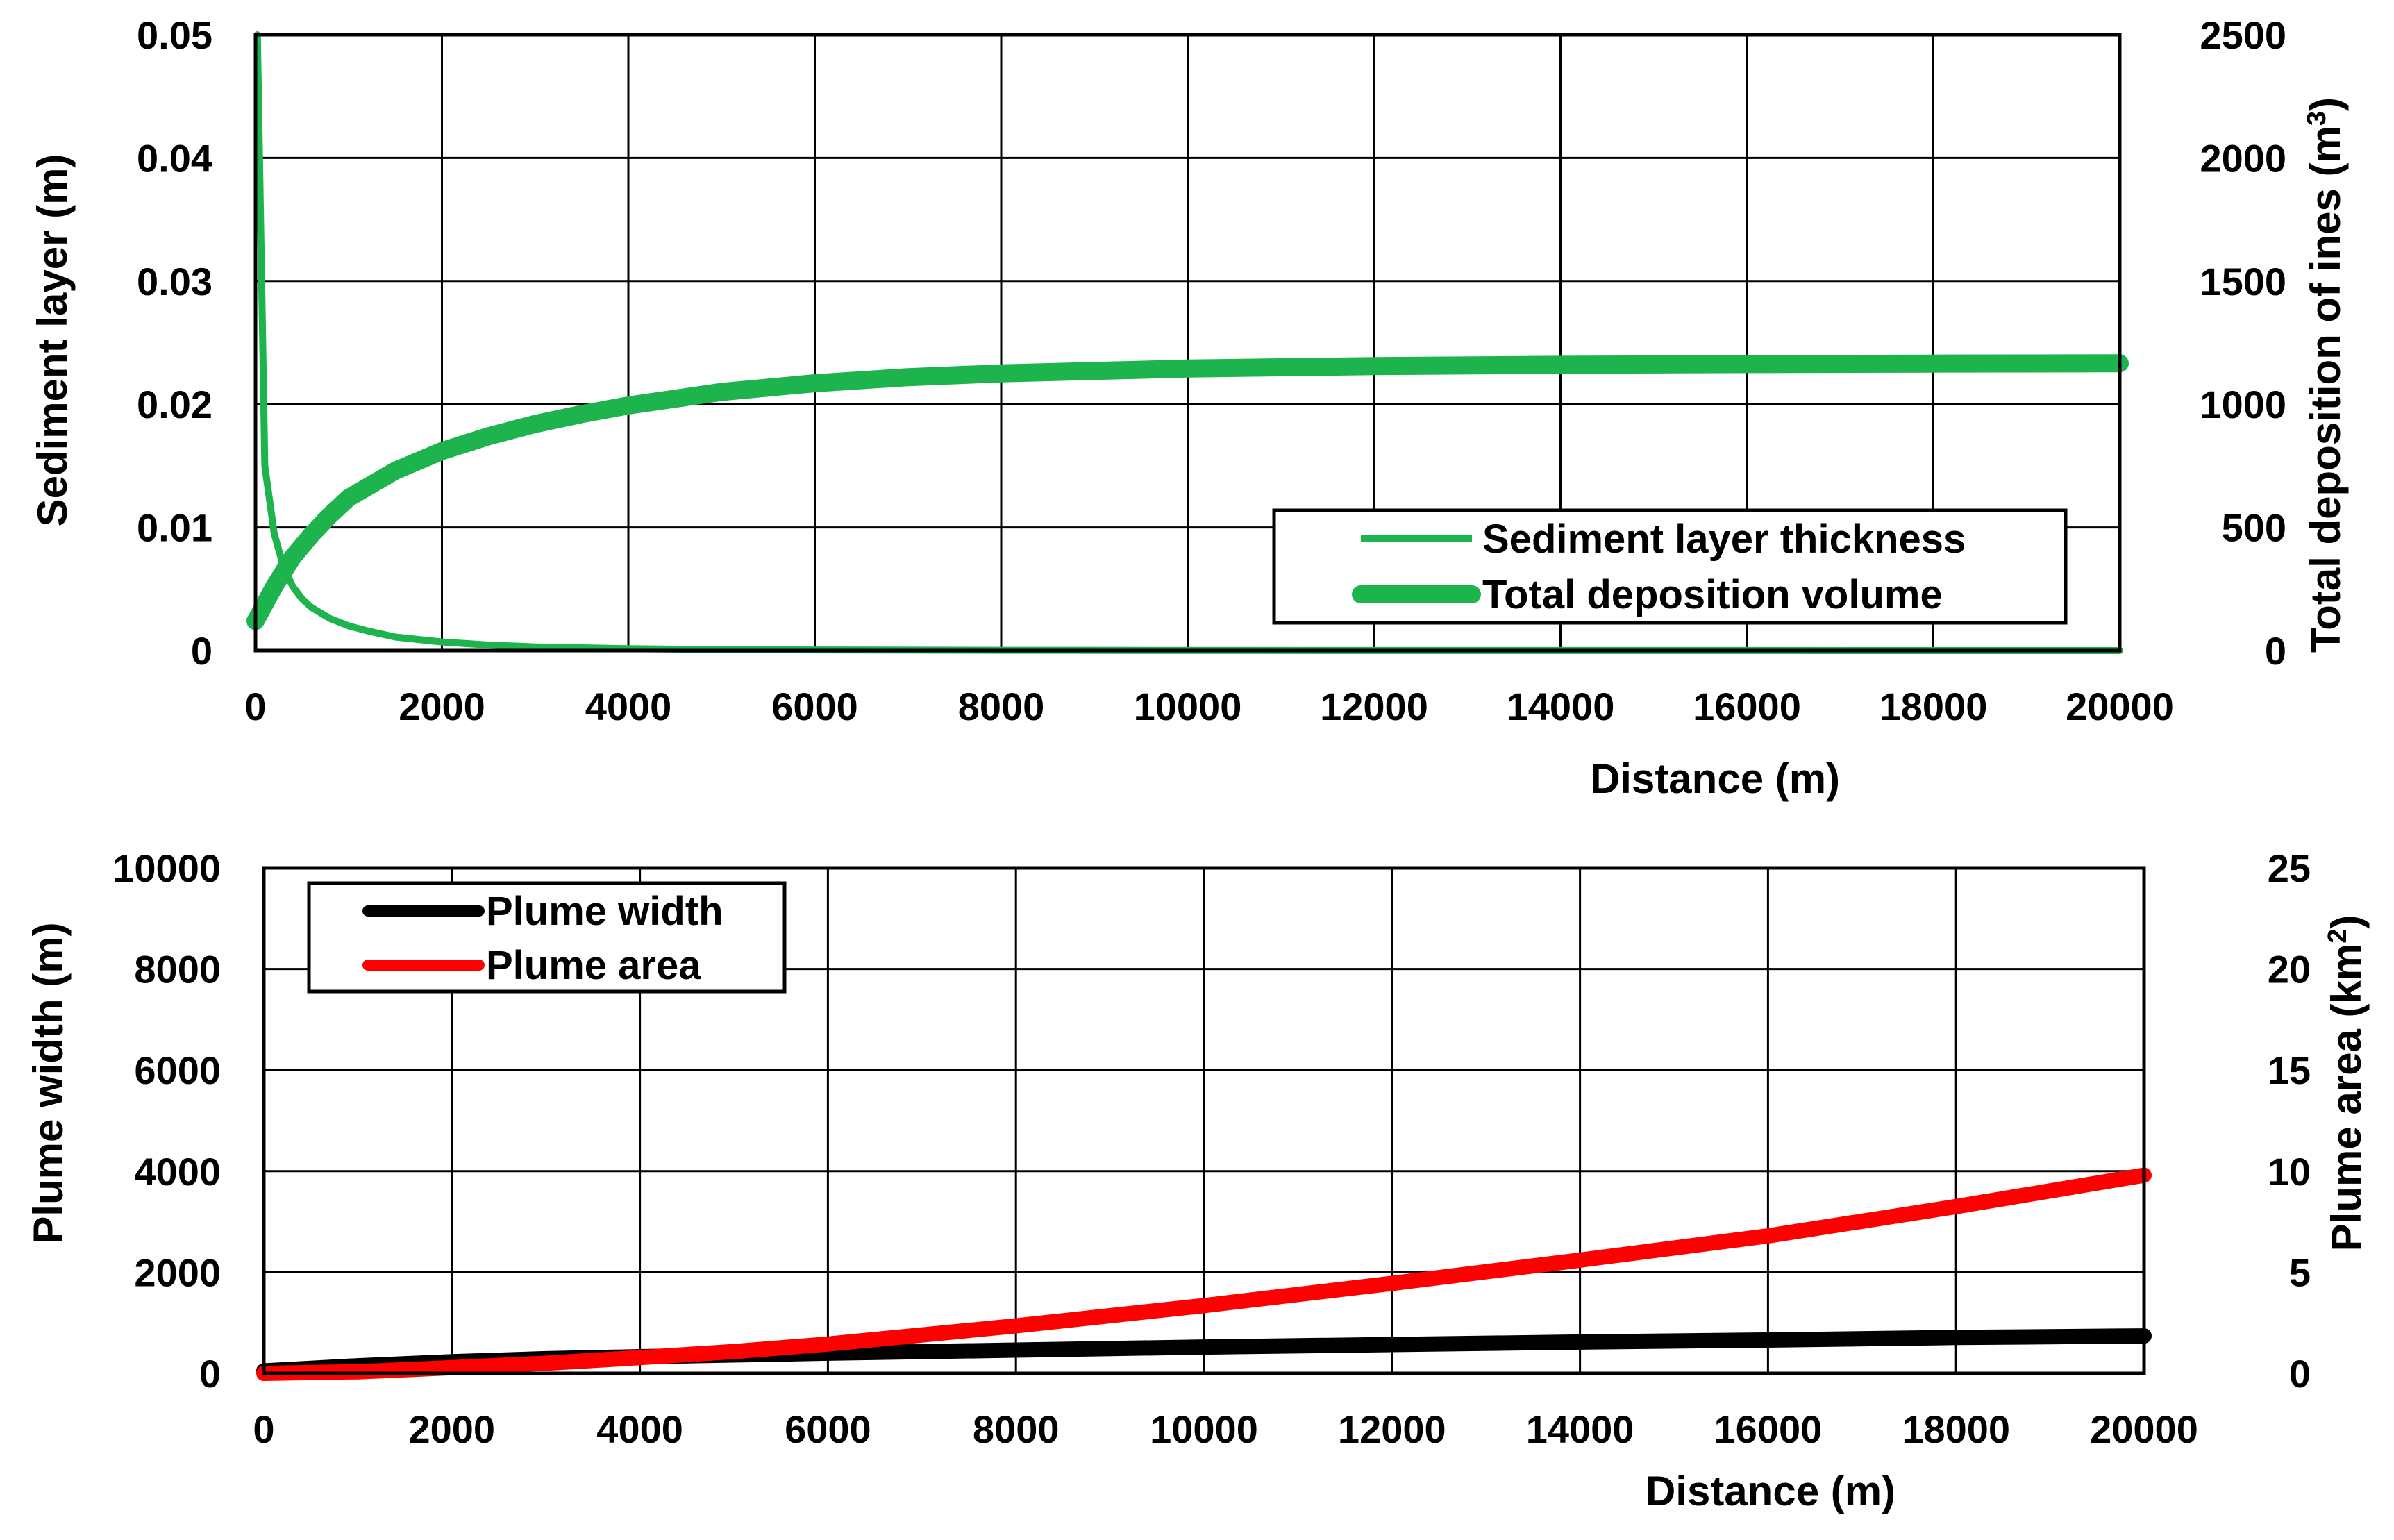 This screenshot has height=1540, width=2394. I want to click on y2-tick-label: 10, so click(2289, 1172).